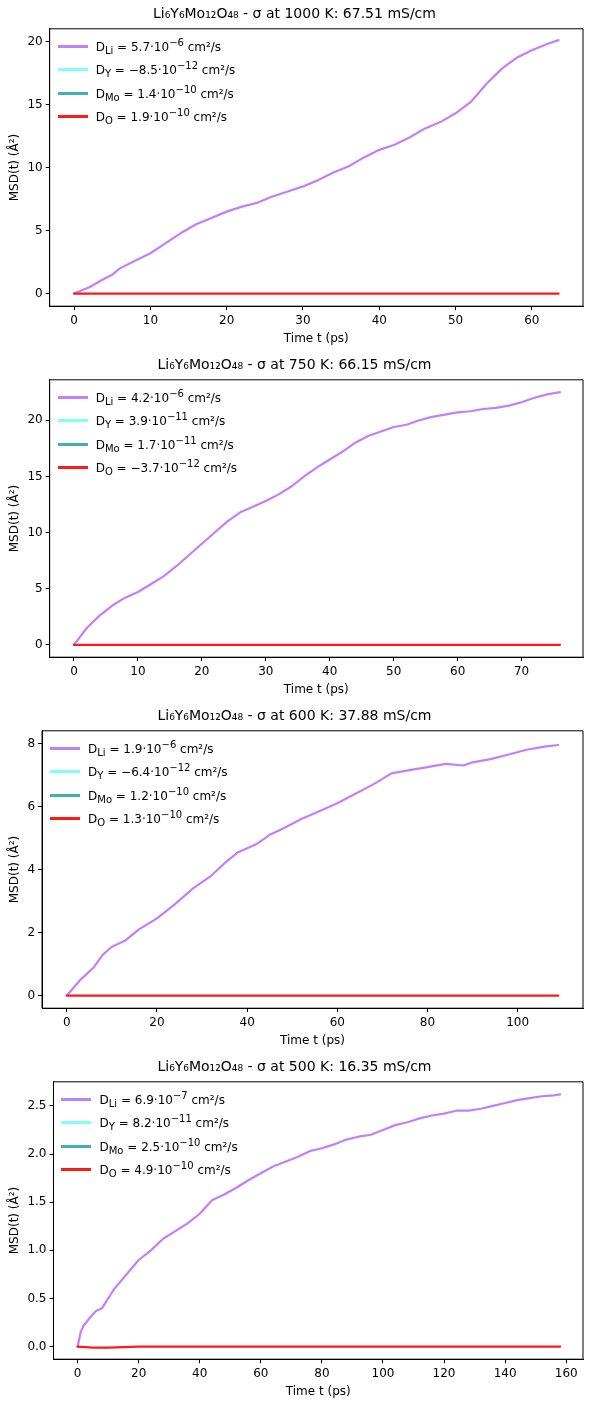 The width and height of the screenshot is (597, 1404). I want to click on legend-label: D$_{Y}$ = −8.5·10$^{−12}$ cm²/s, so click(165, 70).